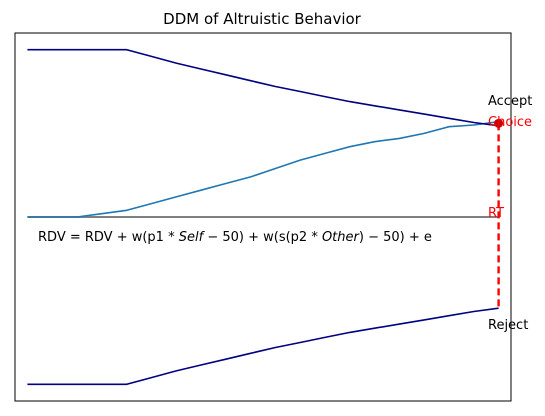 The width and height of the screenshot is (545, 416). Describe the element at coordinates (262, 237) in the screenshot. I see `equation-part-2: − 50) + w(s(p2 *` at that location.